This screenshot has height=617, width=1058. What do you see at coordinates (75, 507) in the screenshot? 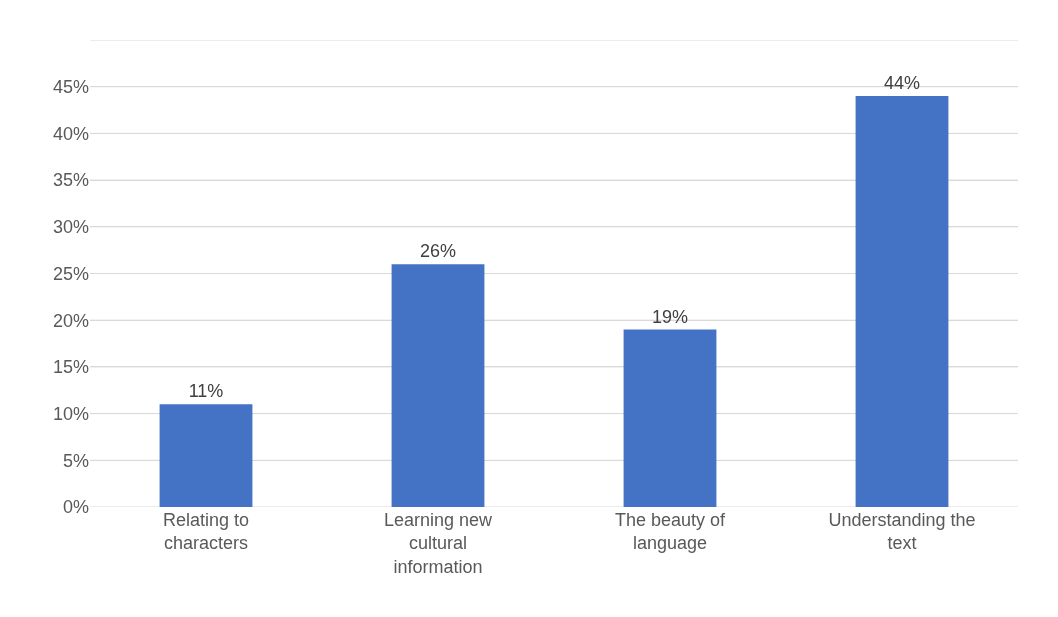
I see `y-tick-label: 0%` at bounding box center [75, 507].